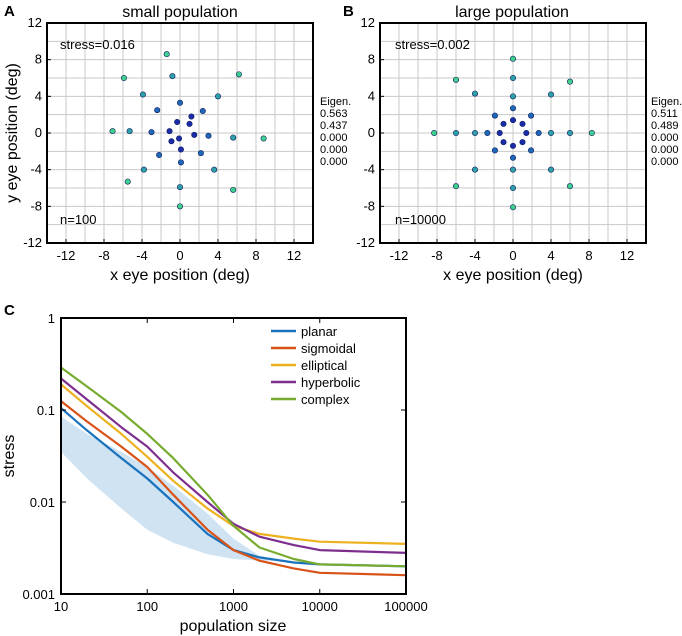 Image resolution: width=682 pixels, height=636 pixels. Describe the element at coordinates (9, 310) in the screenshot. I see `panel-c-letter: C` at that location.